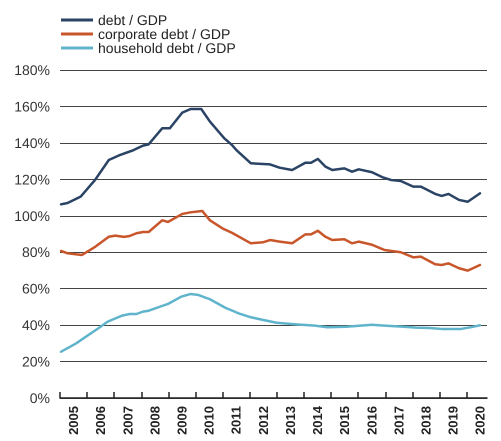 This screenshot has height=441, width=501. I want to click on x-tick-label: 2005, so click(74, 420).